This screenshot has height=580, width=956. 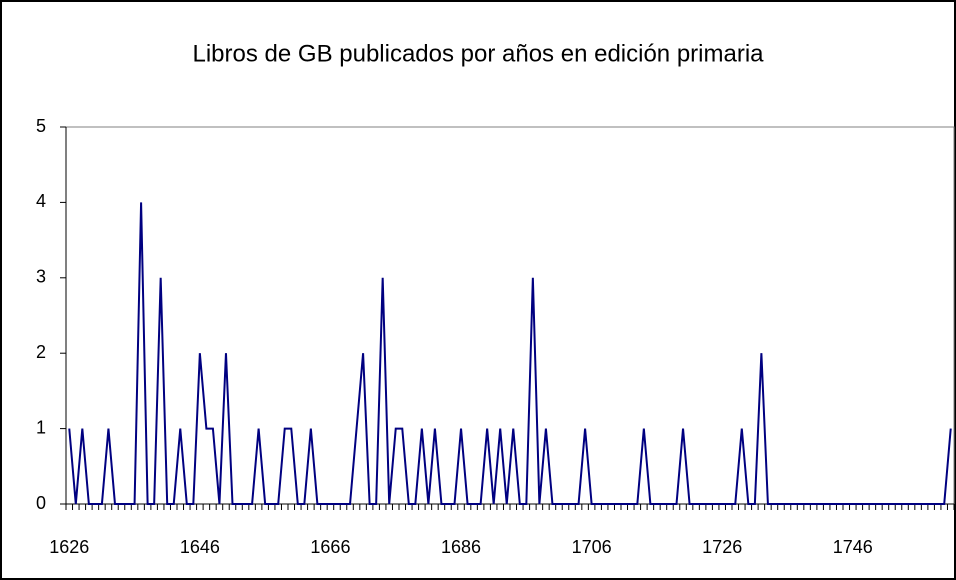 I want to click on x-tick-label: 1666, so click(x=330, y=547).